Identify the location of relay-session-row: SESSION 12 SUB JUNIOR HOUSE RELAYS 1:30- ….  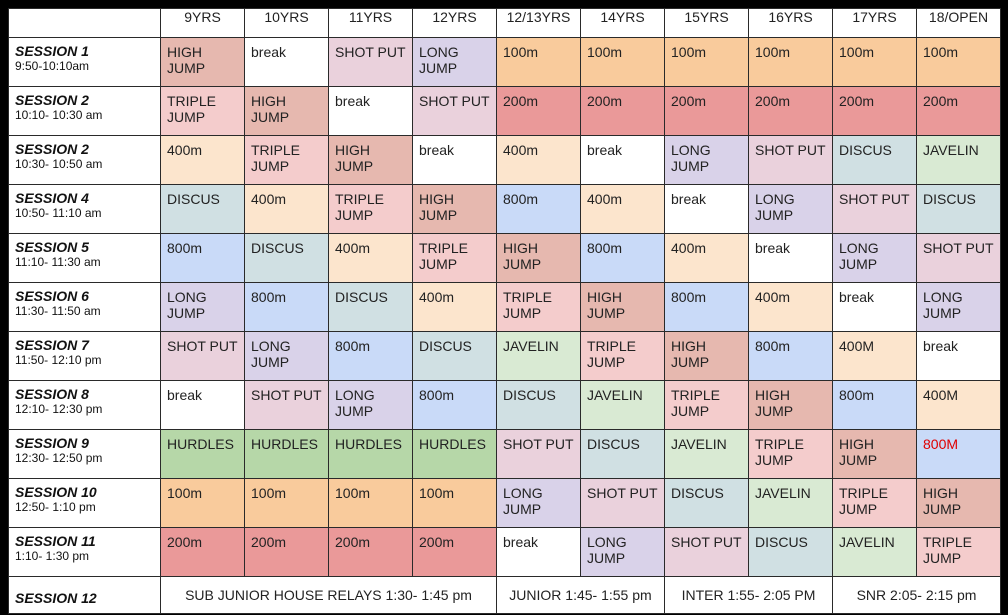
(504, 595).